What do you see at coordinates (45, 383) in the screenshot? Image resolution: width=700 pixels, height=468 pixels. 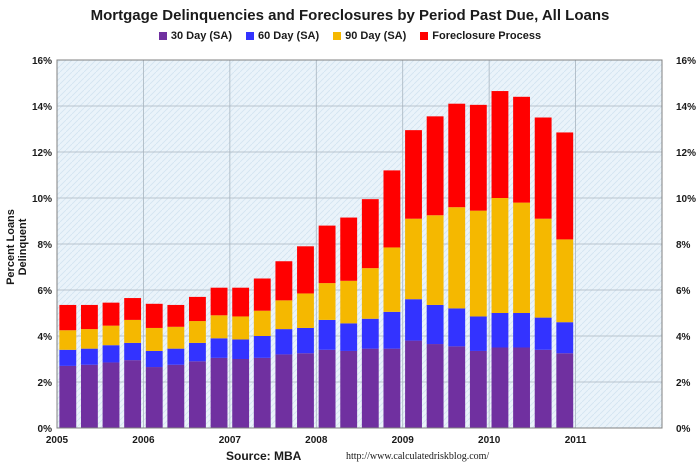 I see `y-tick-label-left: 2%` at bounding box center [45, 383].